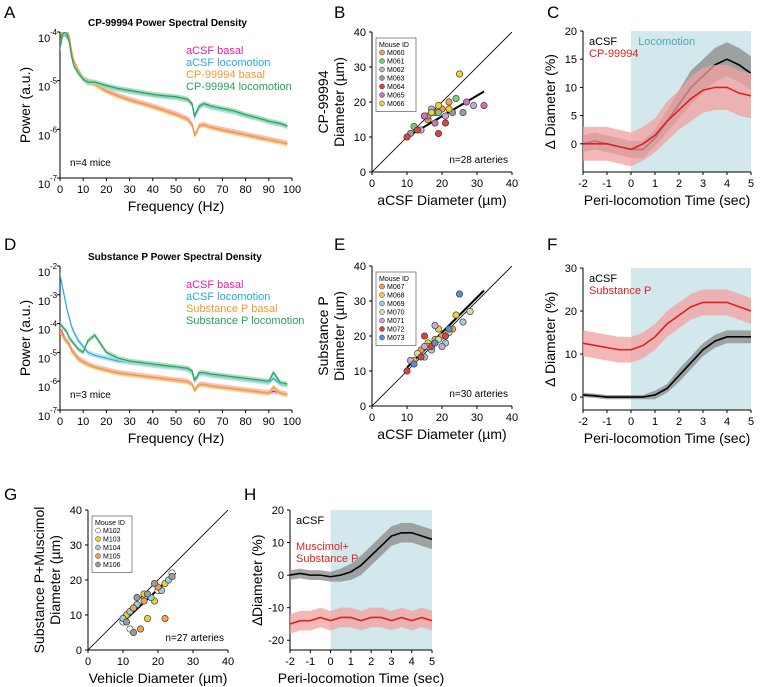 Image resolution: width=769 pixels, height=687 pixels. What do you see at coordinates (396, 62) in the screenshot?
I see `legend-entry: M061` at bounding box center [396, 62].